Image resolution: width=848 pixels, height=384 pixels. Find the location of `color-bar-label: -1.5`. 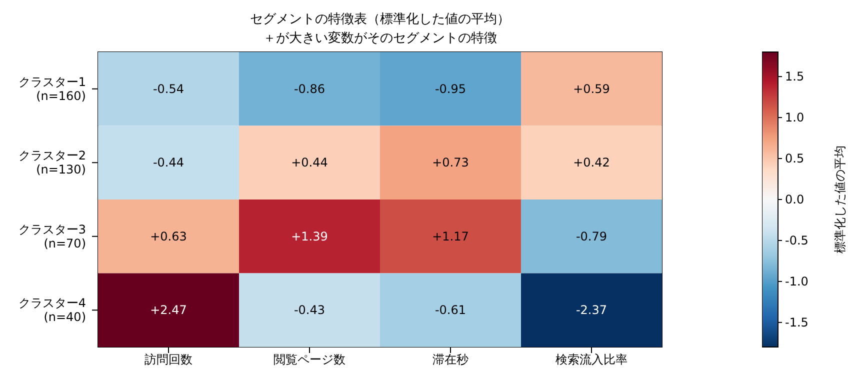

color-bar-label: -1.5 is located at coordinates (796, 322).